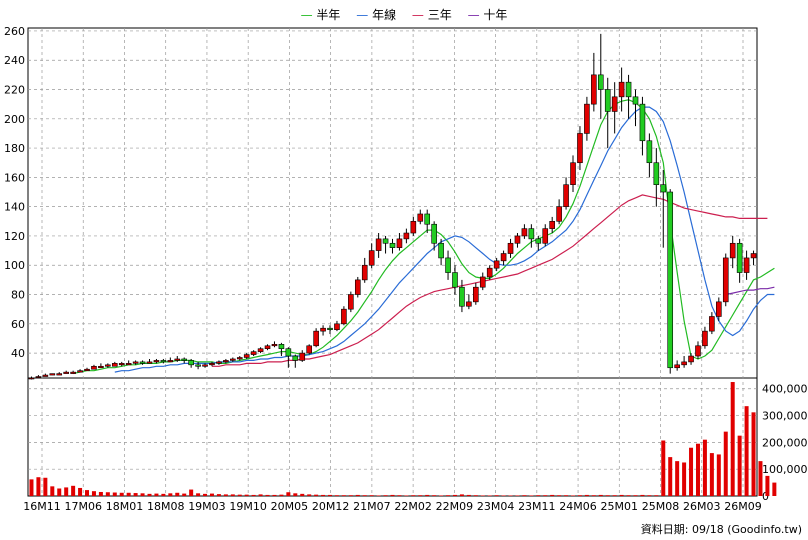 The height and width of the screenshot is (540, 808). I want to click on price-tick-label: 40, so click(18, 353).